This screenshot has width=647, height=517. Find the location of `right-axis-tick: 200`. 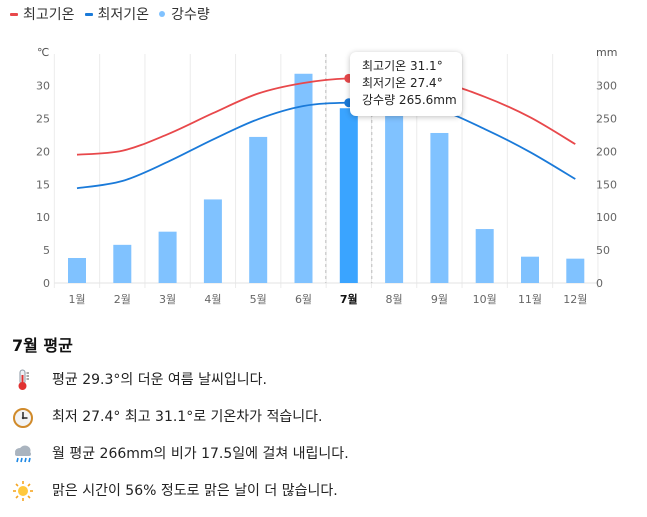

right-axis-tick: 200 is located at coordinates (606, 151).